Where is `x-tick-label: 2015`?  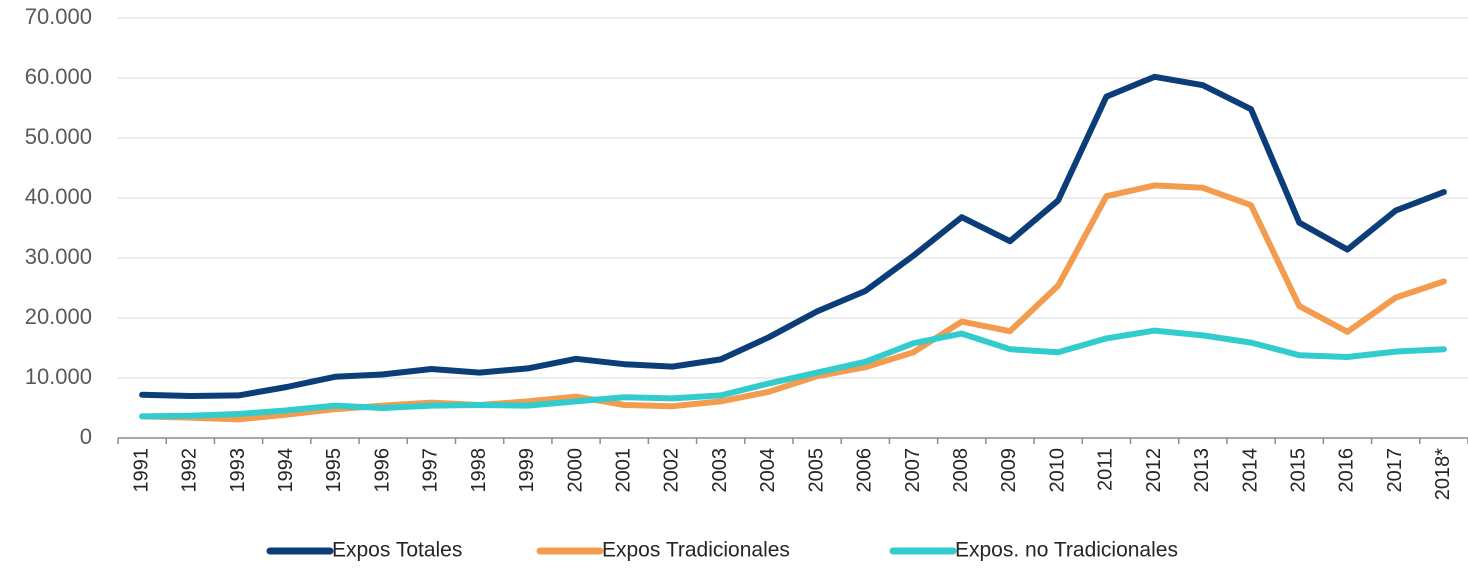 x-tick-label: 2015 is located at coordinates (1299, 470).